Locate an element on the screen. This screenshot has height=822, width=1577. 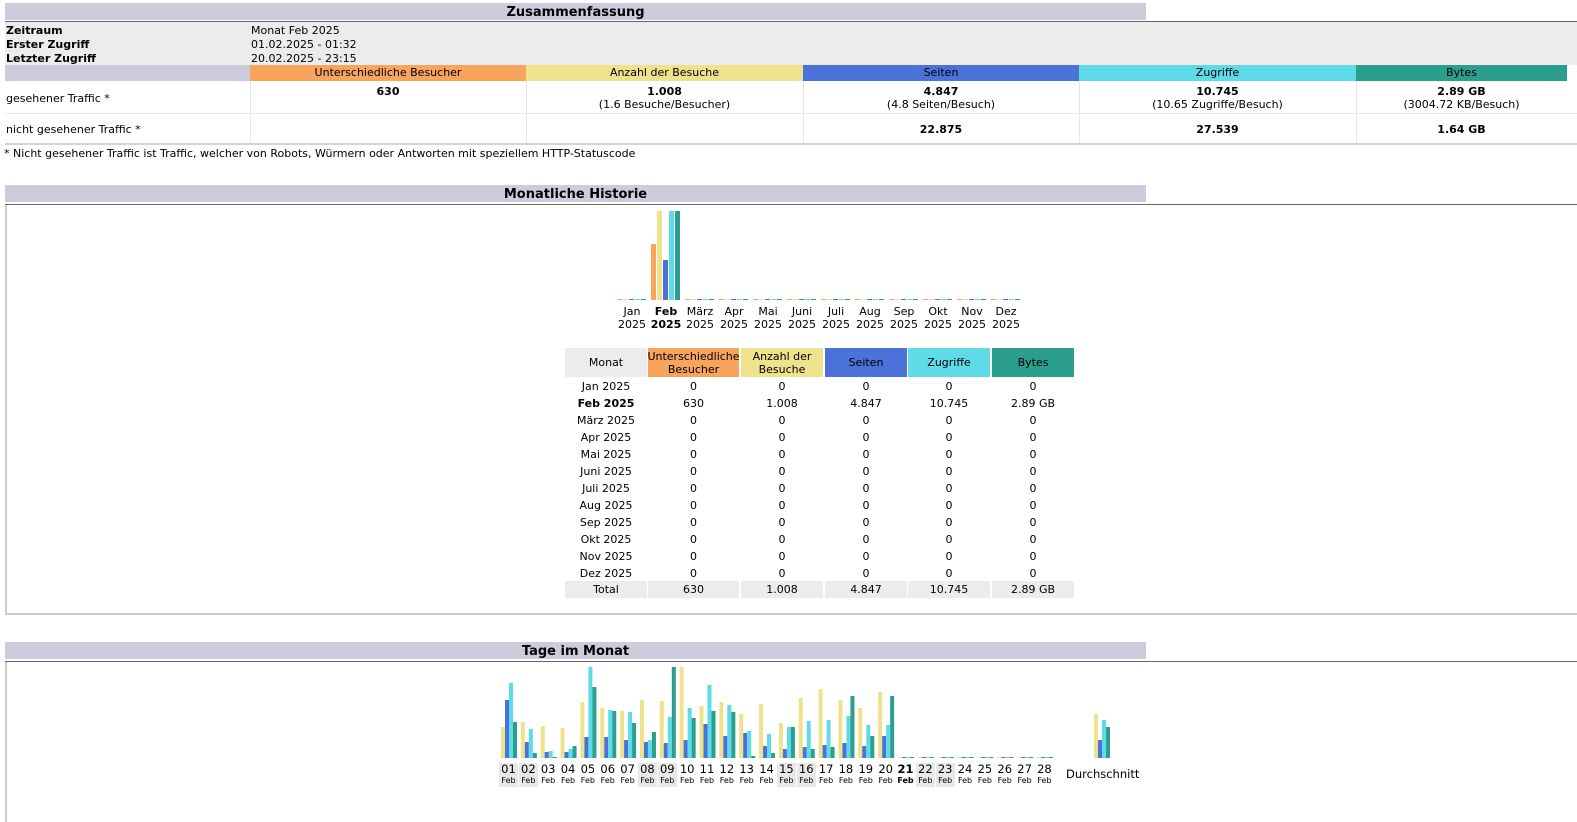
day-axis-label: 23 Feb is located at coordinates (945, 774).